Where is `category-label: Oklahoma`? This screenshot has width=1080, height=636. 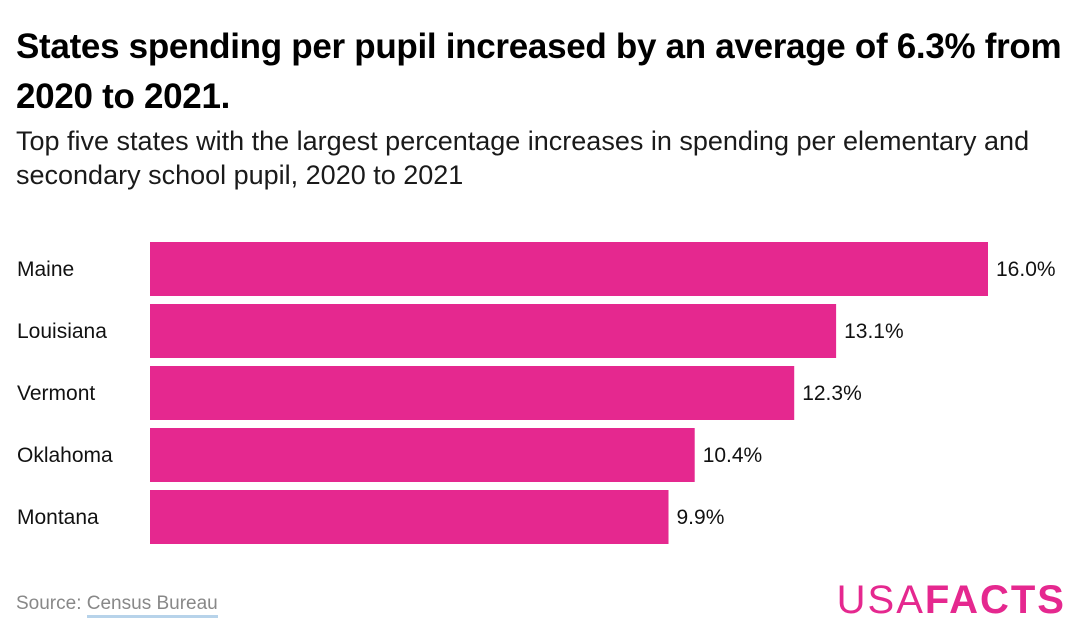 category-label: Oklahoma is located at coordinates (65, 455).